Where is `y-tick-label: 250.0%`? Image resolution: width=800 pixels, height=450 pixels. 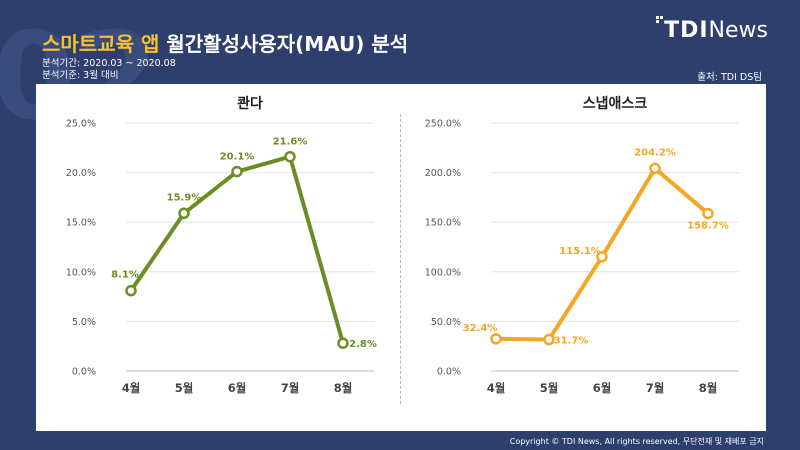
y-tick-label: 250.0% is located at coordinates (443, 124).